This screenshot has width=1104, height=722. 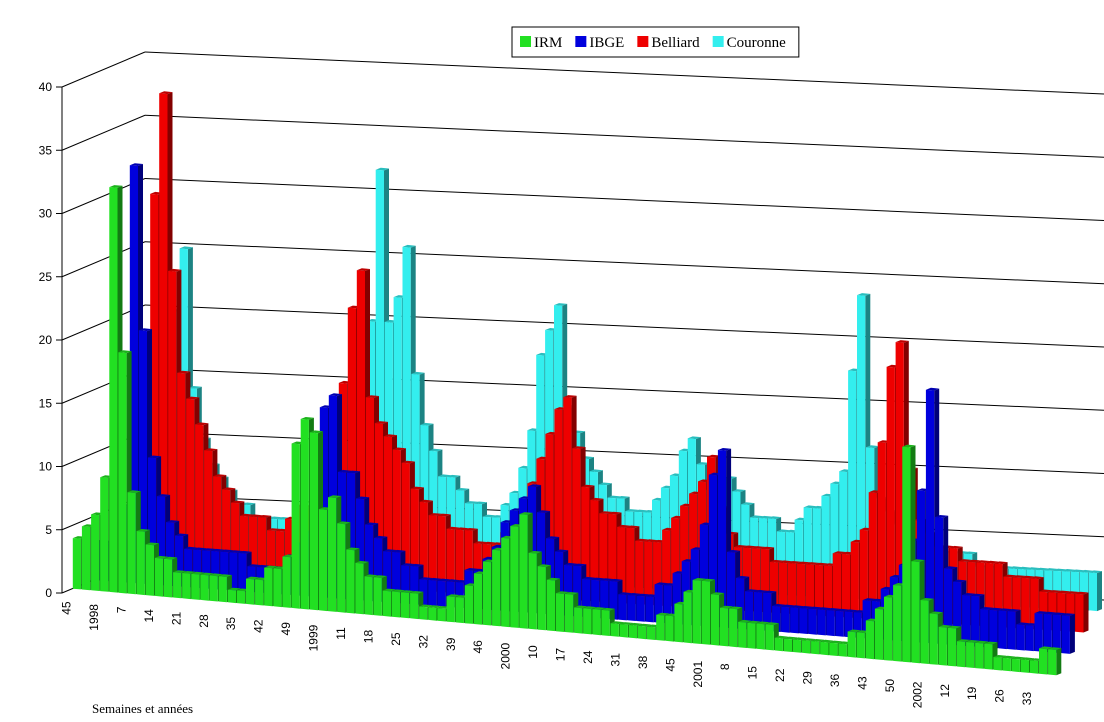 What do you see at coordinates (259, 626) in the screenshot?
I see `x-tick-label: 42` at bounding box center [259, 626].